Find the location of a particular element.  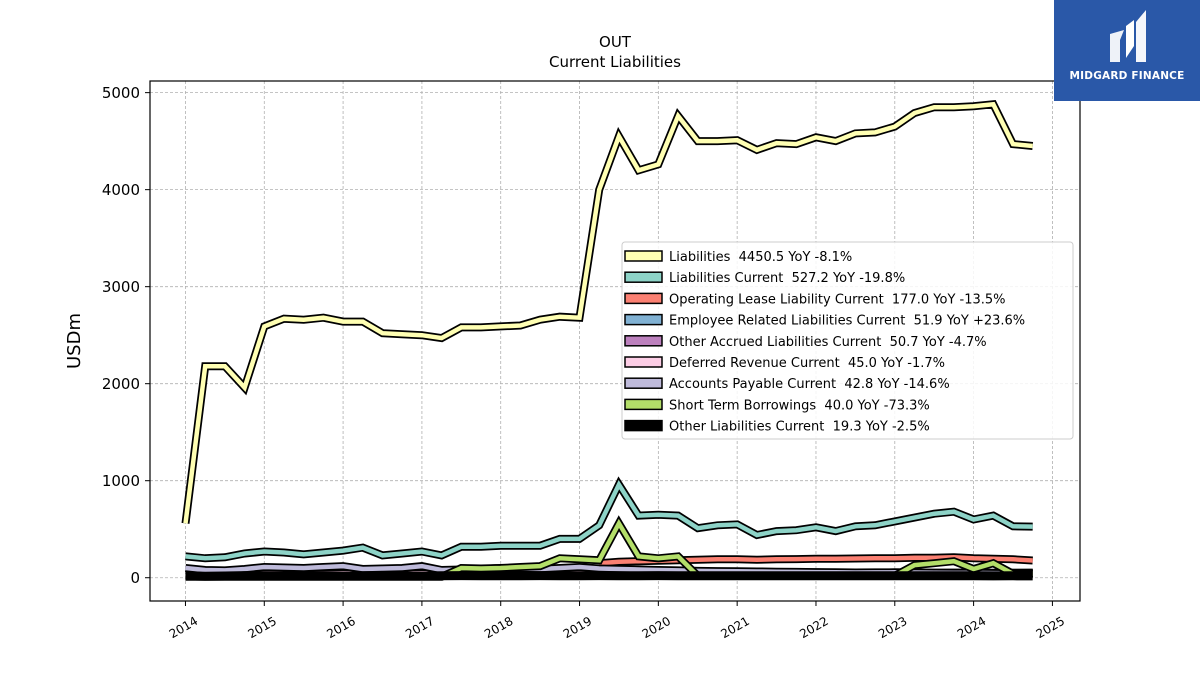

legend-entry: Liabilities Current 527.2 YoY -19.8% is located at coordinates (787, 278).